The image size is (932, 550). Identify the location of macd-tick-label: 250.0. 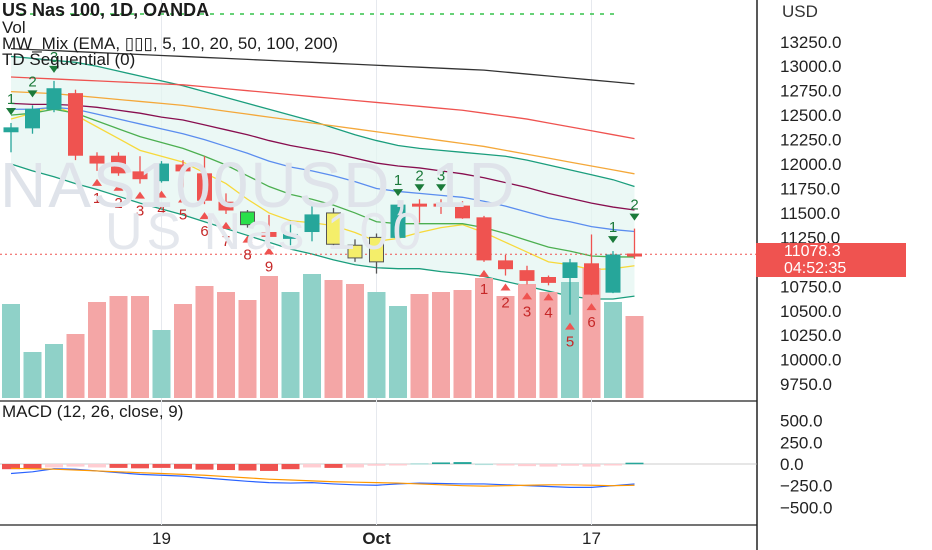
(801, 442).